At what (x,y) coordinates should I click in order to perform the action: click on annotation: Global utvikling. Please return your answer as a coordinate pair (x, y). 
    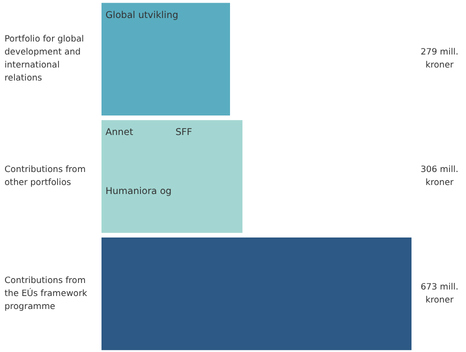
    Looking at the image, I should click on (142, 15).